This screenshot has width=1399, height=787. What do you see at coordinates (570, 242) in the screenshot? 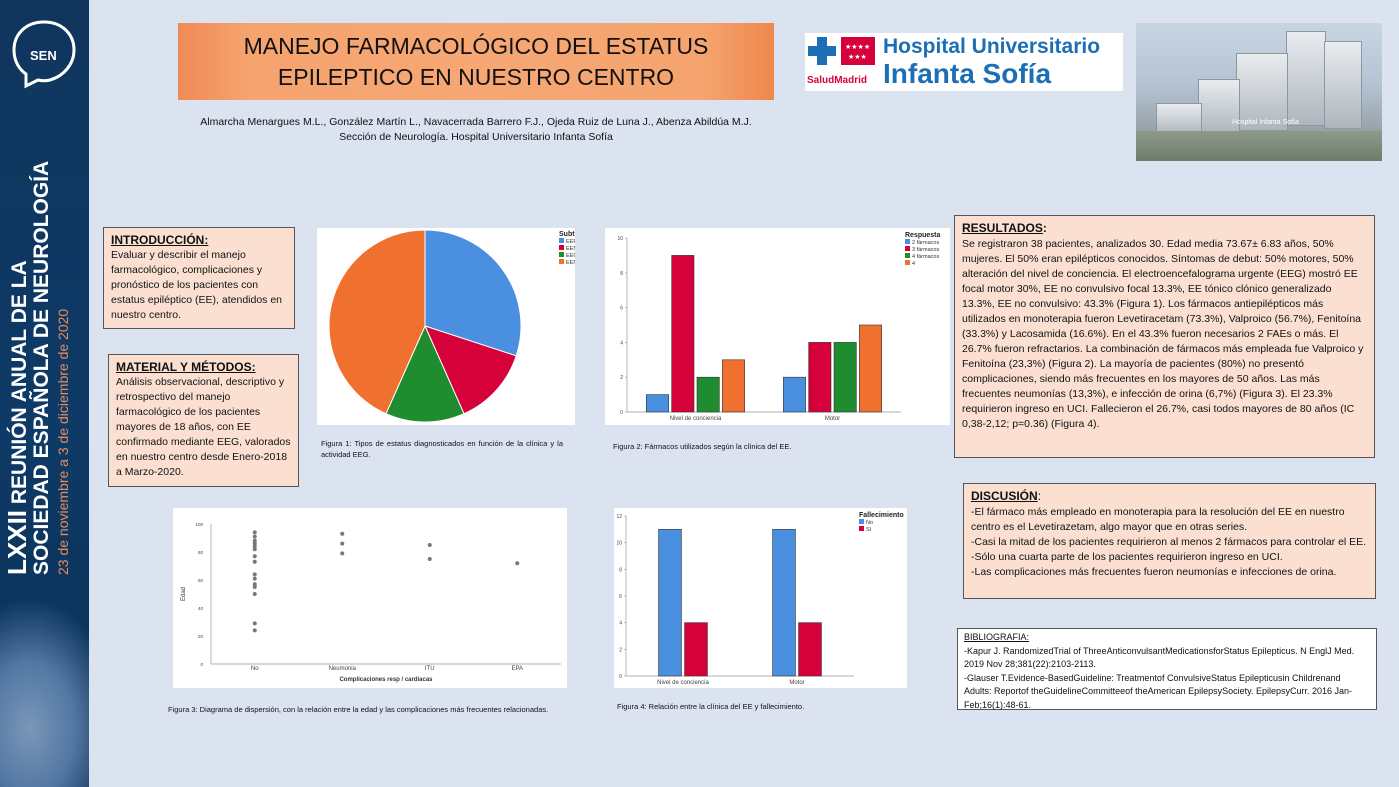
I see `legend-label: EEFM` at bounding box center [570, 242].